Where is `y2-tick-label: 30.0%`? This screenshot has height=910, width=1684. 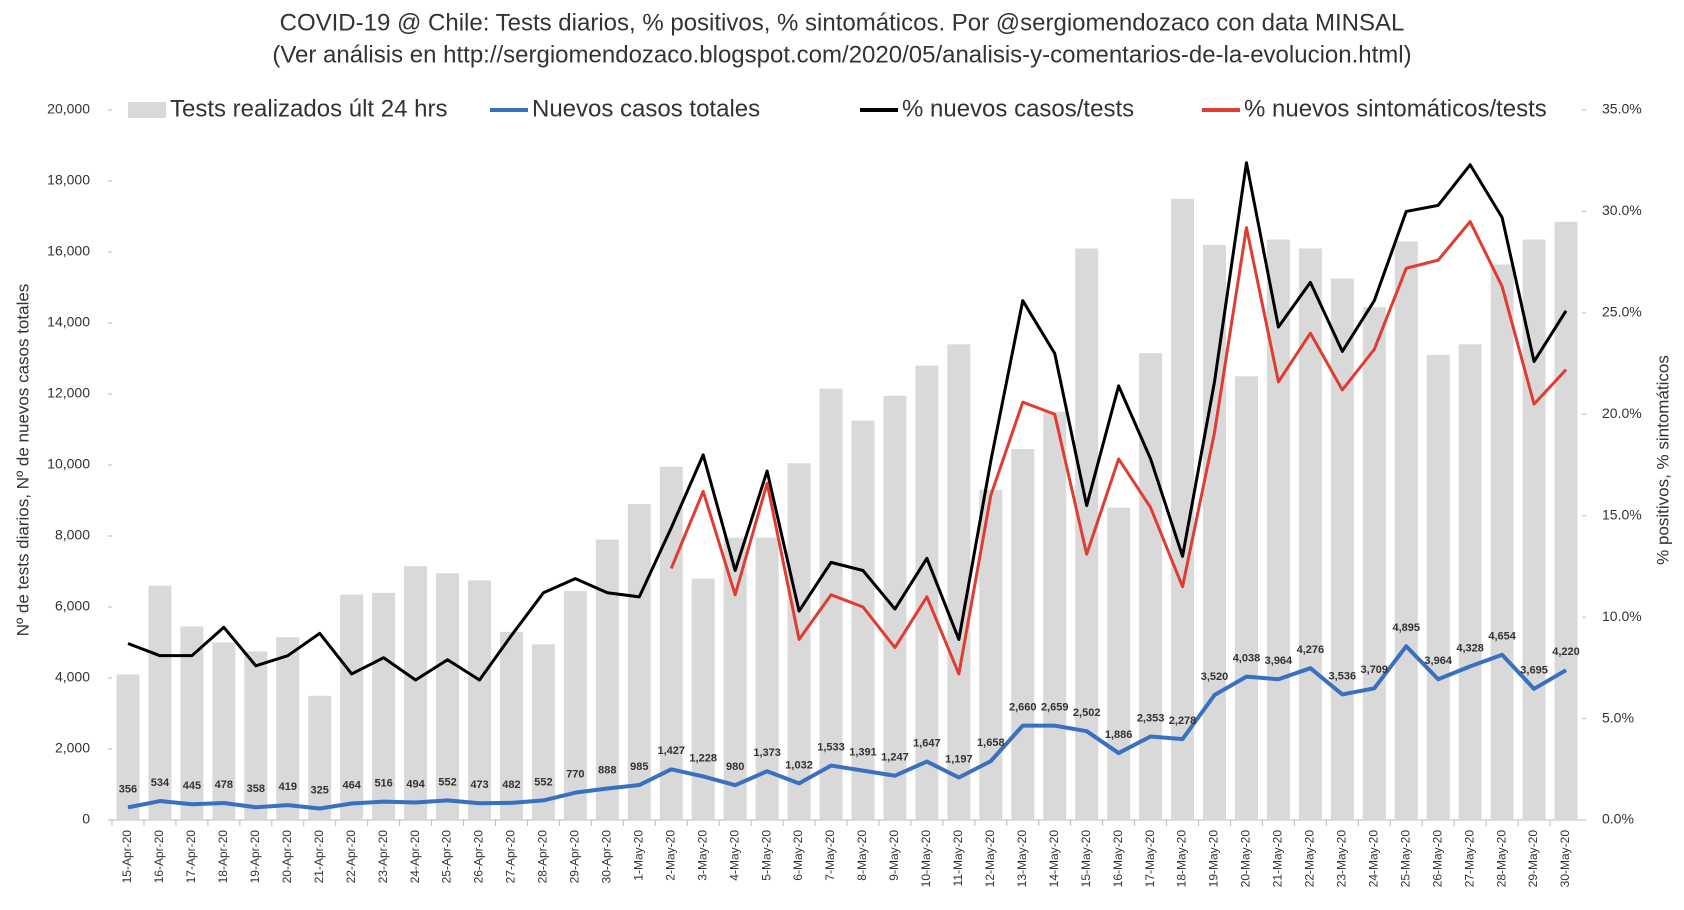 y2-tick-label: 30.0% is located at coordinates (1622, 210).